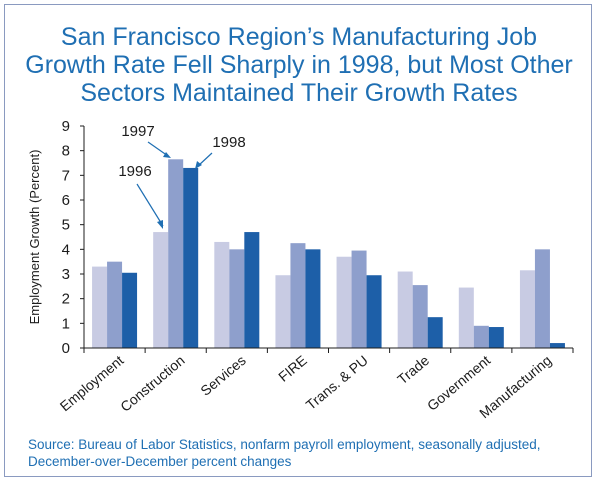 The width and height of the screenshot is (598, 483). What do you see at coordinates (161, 290) in the screenshot?
I see `bar-construction-1996` at bounding box center [161, 290].